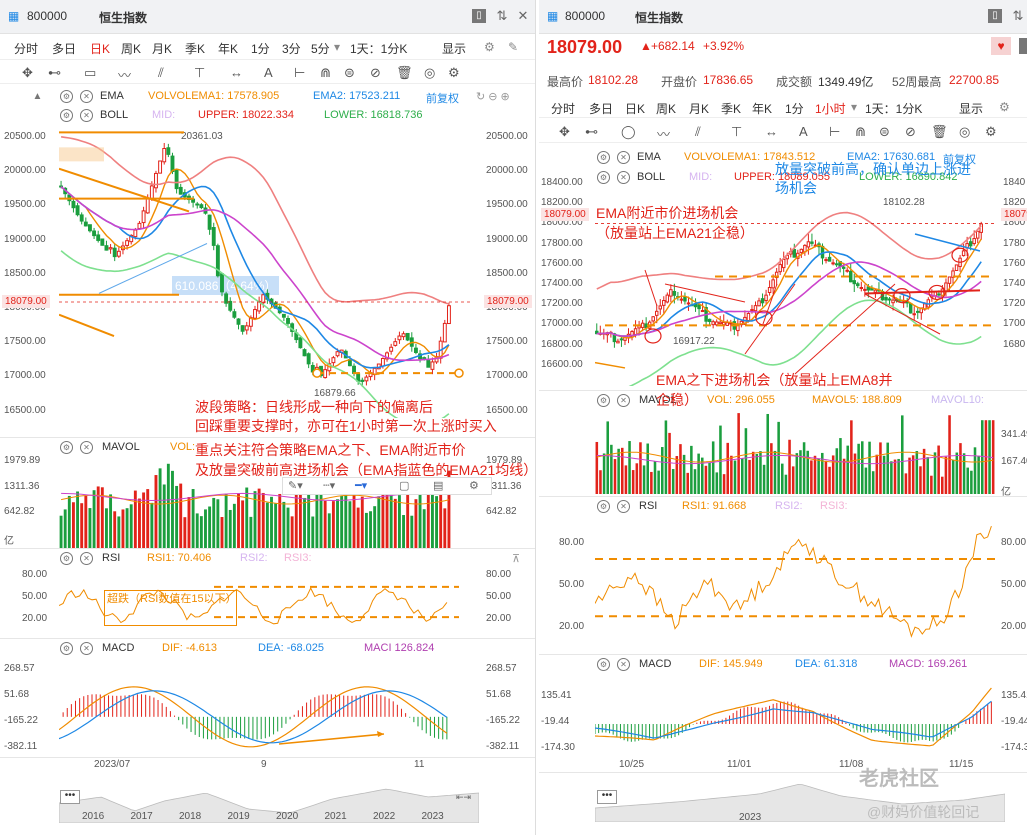  Describe the element at coordinates (64, 49) in the screenshot. I see `period-item: 多日` at that location.